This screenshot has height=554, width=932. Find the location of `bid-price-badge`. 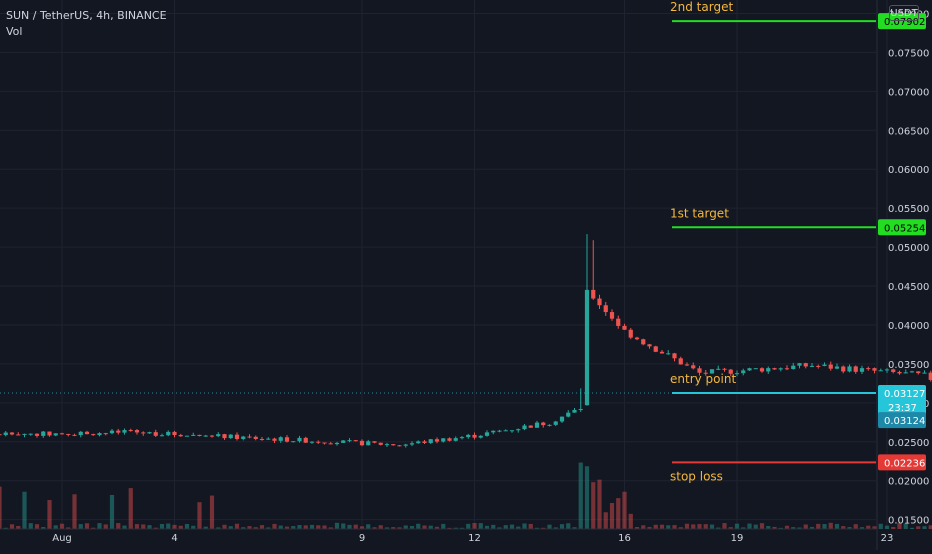

bid-price-badge is located at coordinates (902, 420).